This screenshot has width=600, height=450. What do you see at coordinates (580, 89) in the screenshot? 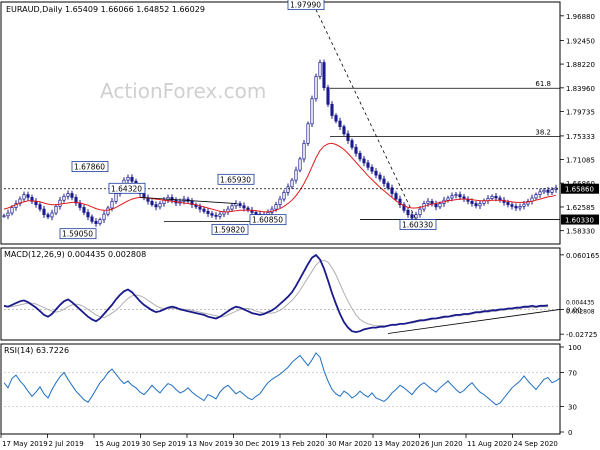
I see `price-axis-label: 1.83960` at bounding box center [580, 89].